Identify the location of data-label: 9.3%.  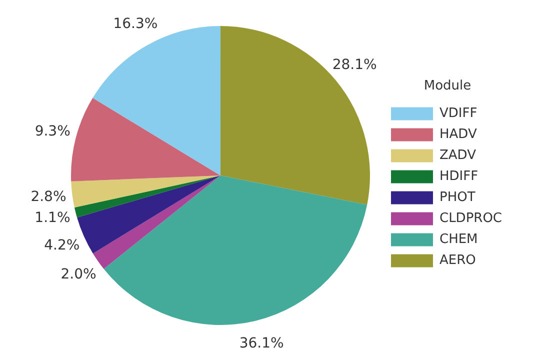
(52, 132).